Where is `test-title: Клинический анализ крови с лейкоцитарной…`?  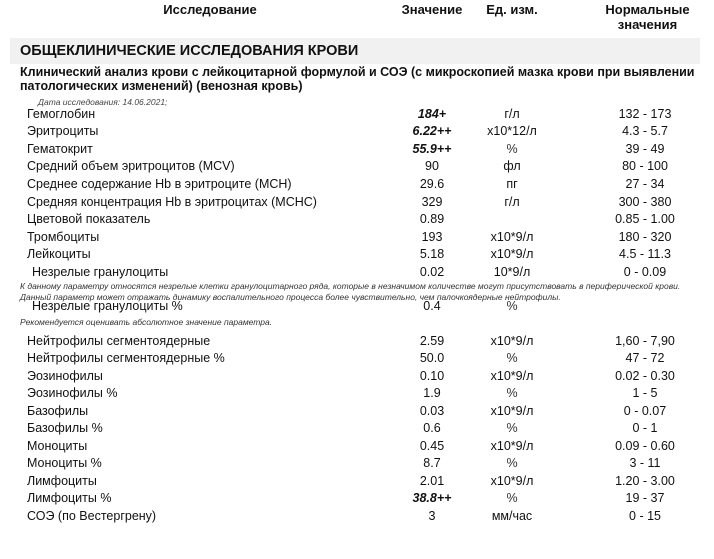 test-title: Клинический анализ крови с лейкоцитарной… is located at coordinates (357, 79).